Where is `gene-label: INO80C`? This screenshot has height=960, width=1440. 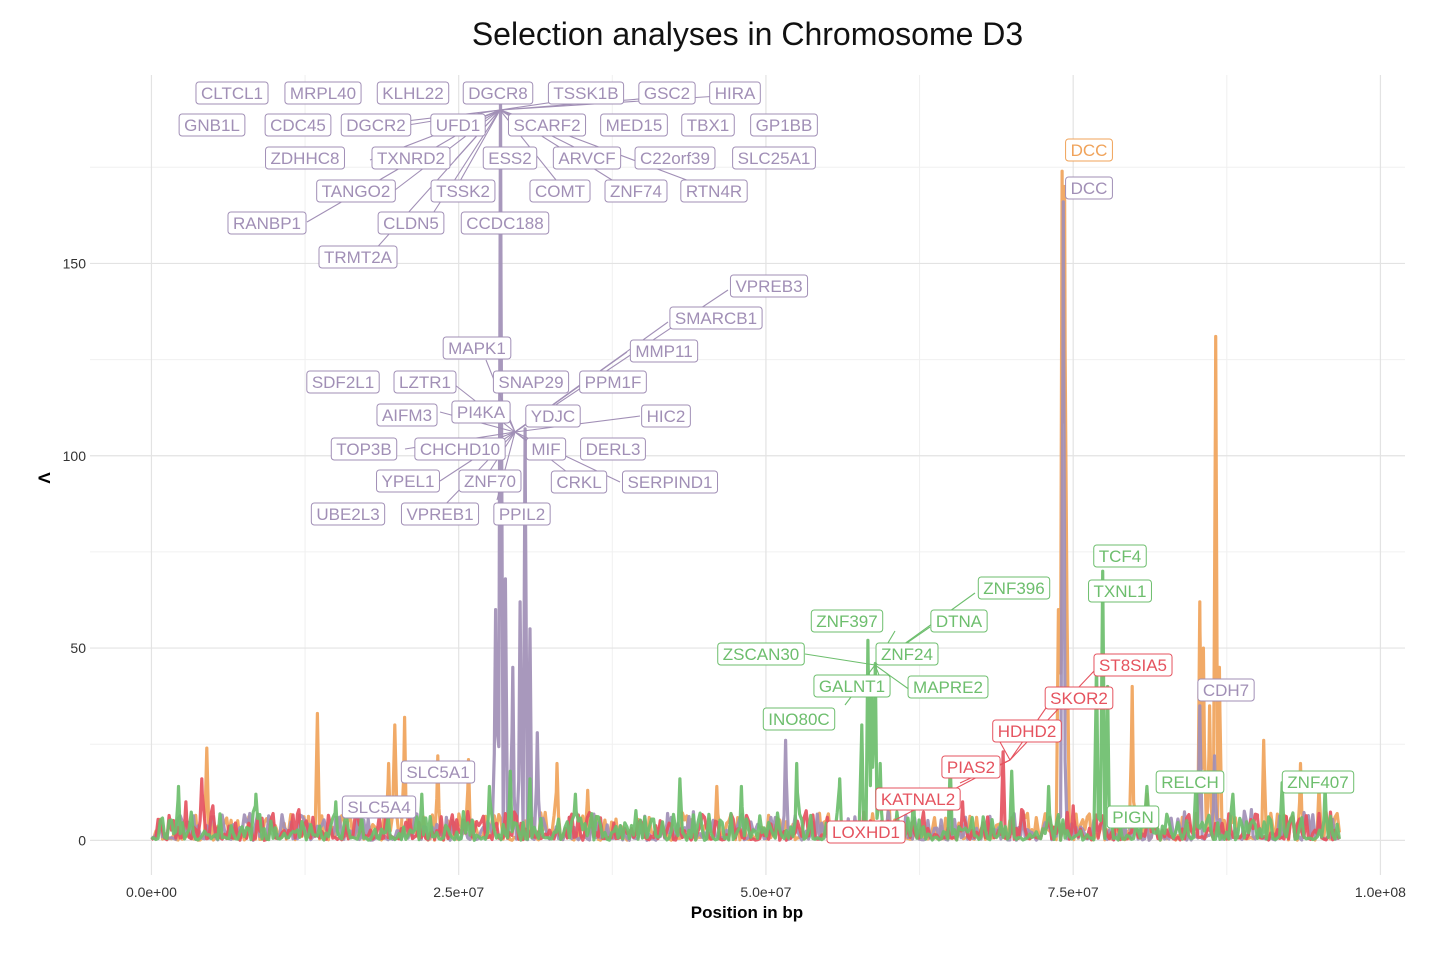 gene-label: INO80C is located at coordinates (799, 719).